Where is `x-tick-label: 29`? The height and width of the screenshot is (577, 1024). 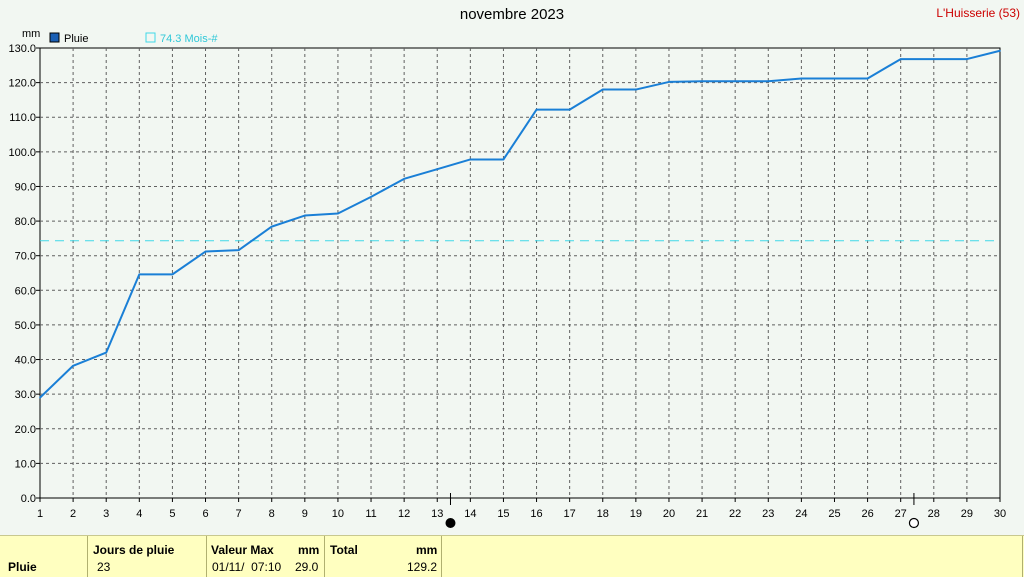 x-tick-label: 29 is located at coordinates (967, 514).